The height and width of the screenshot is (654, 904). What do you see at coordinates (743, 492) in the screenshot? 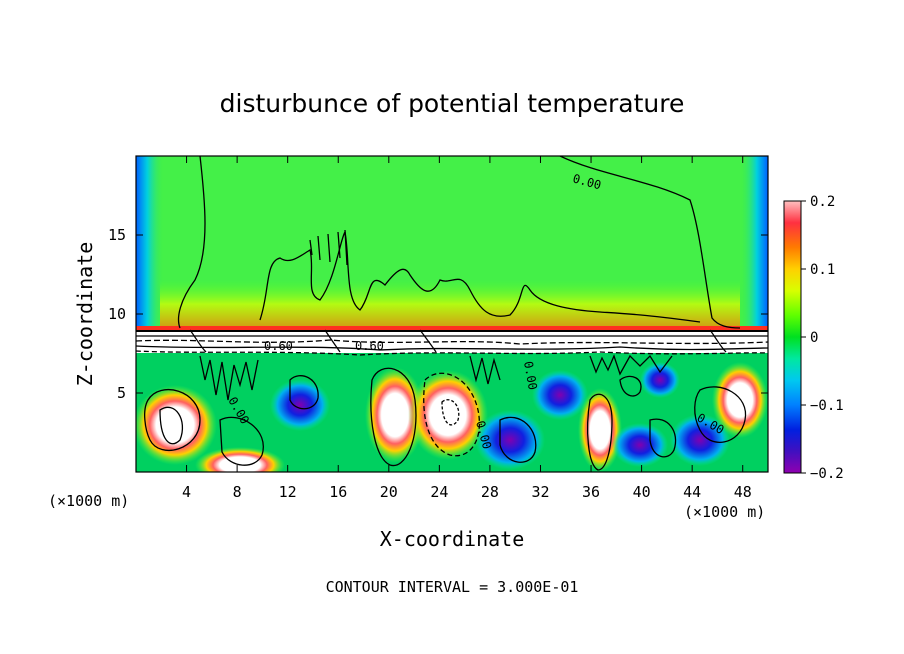
I see `x-tick-label: 48` at bounding box center [743, 492].